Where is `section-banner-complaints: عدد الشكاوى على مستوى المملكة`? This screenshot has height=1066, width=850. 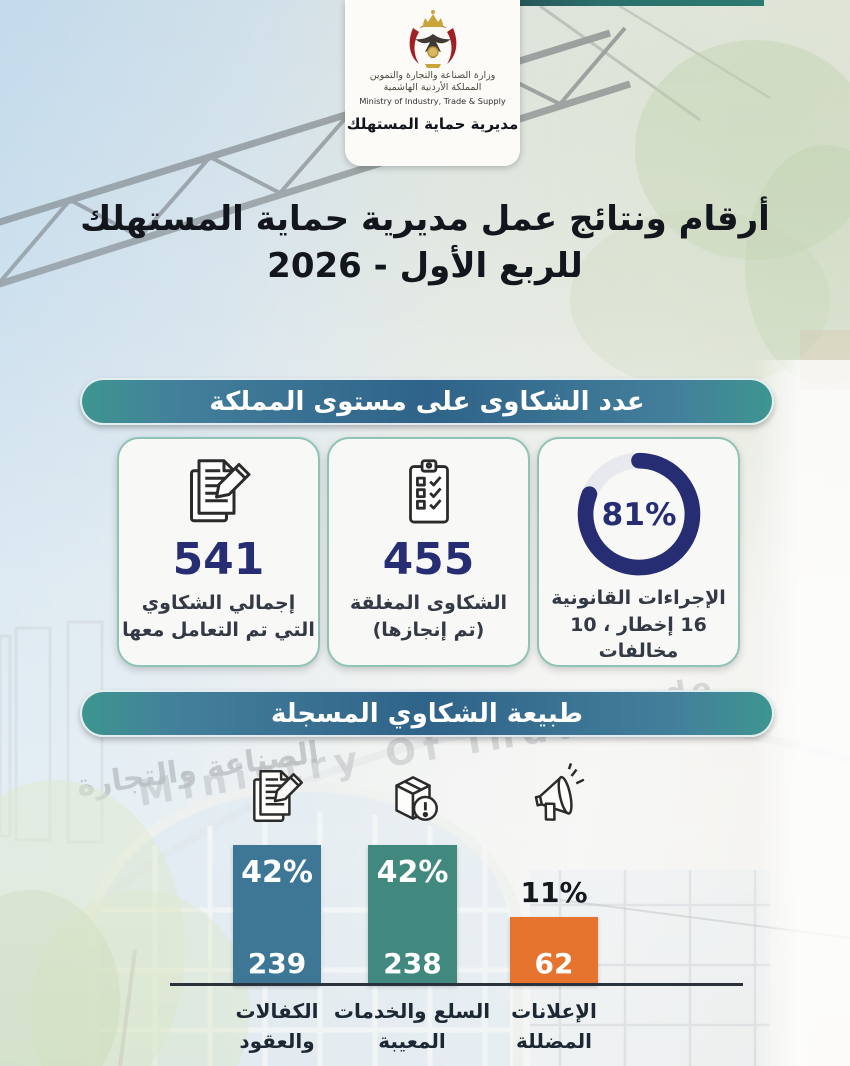
section-banner-complaints: عدد الشكاوى على مستوى المملكة is located at coordinates (427, 401).